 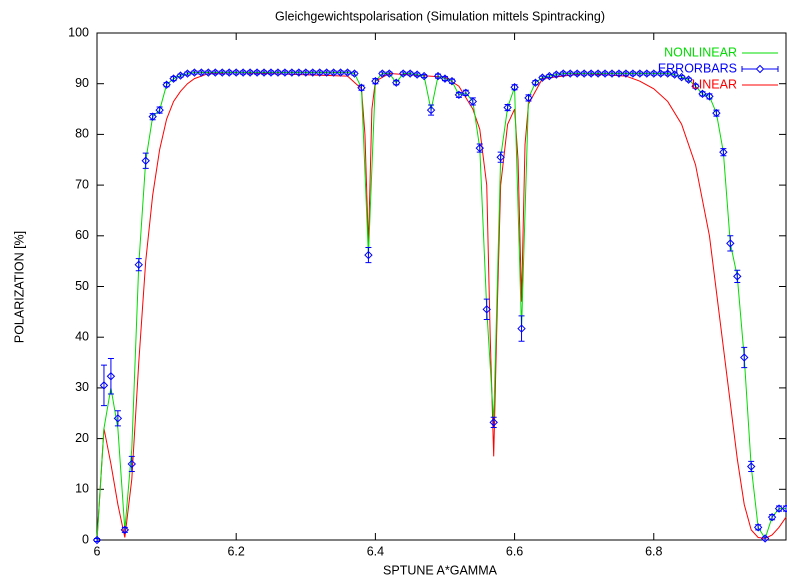 I want to click on y-tick-label: 0, so click(x=85, y=539).